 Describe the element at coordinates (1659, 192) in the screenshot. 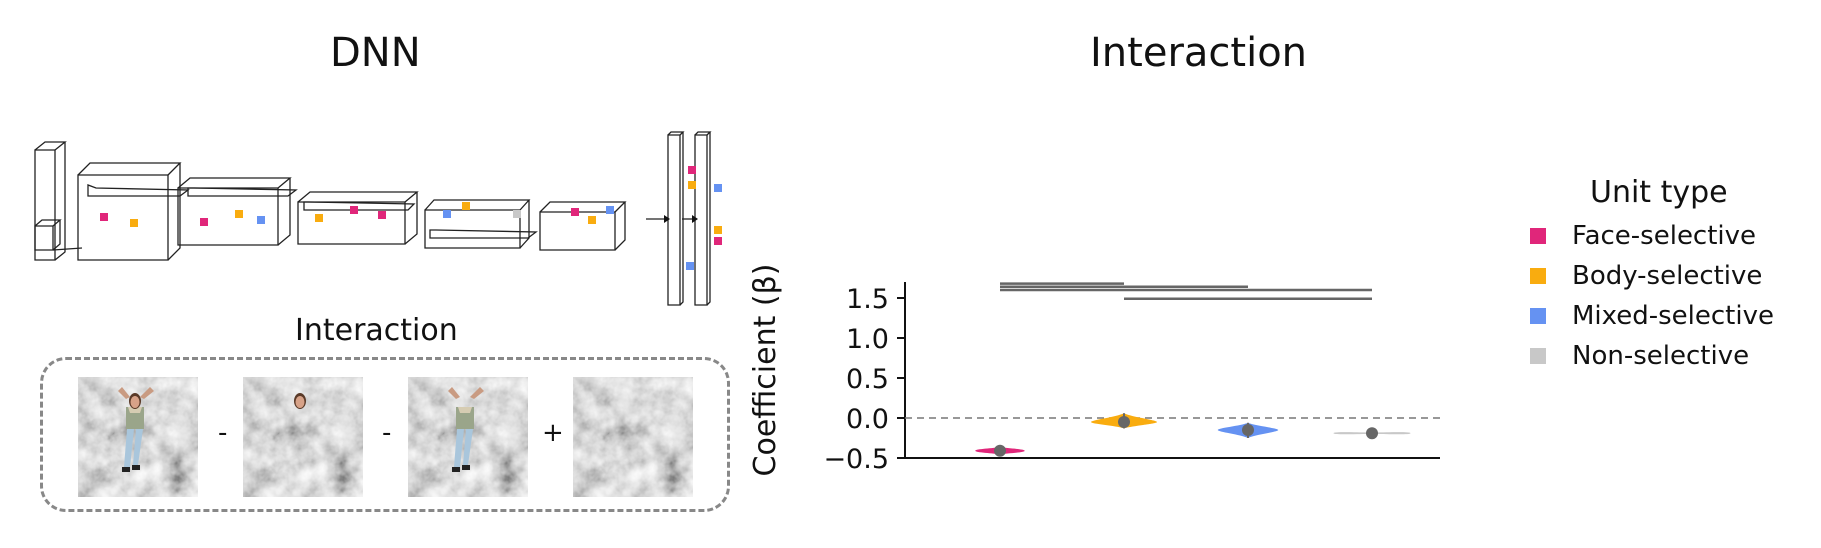

I see `legend-title: Unit type` at that location.